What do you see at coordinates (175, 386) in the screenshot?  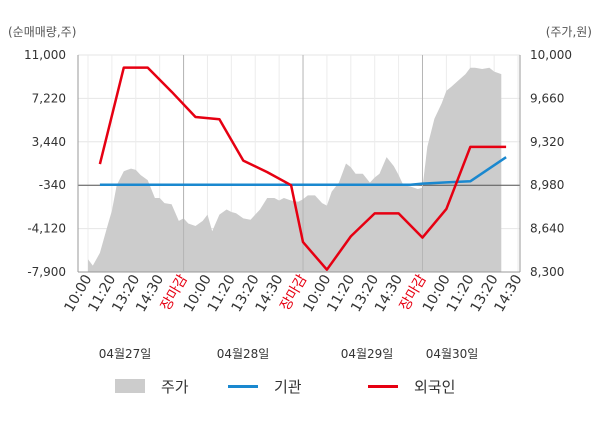 I see `legend-label-stock-price: 주가` at bounding box center [175, 386].